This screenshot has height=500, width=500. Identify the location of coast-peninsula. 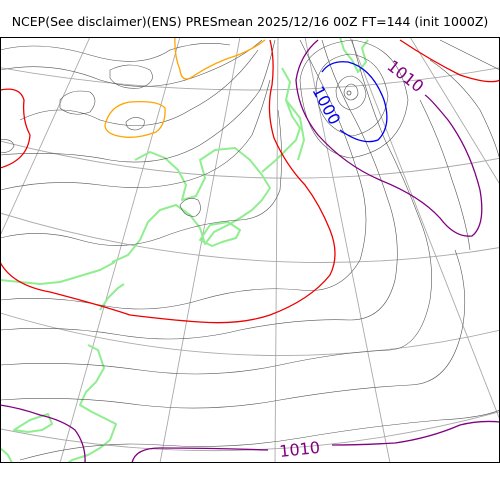
(281, 120).